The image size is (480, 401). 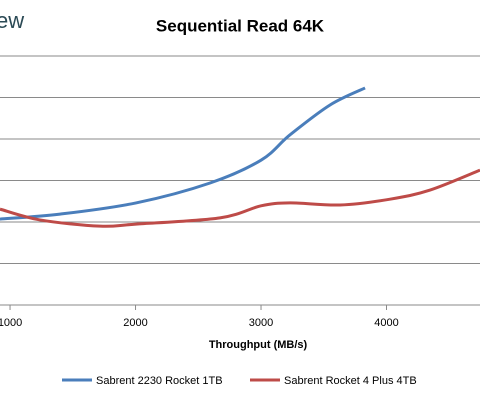 What do you see at coordinates (350, 381) in the screenshot?
I see `legend-label: Sabrent Rocket 4 Plus 4TB` at bounding box center [350, 381].